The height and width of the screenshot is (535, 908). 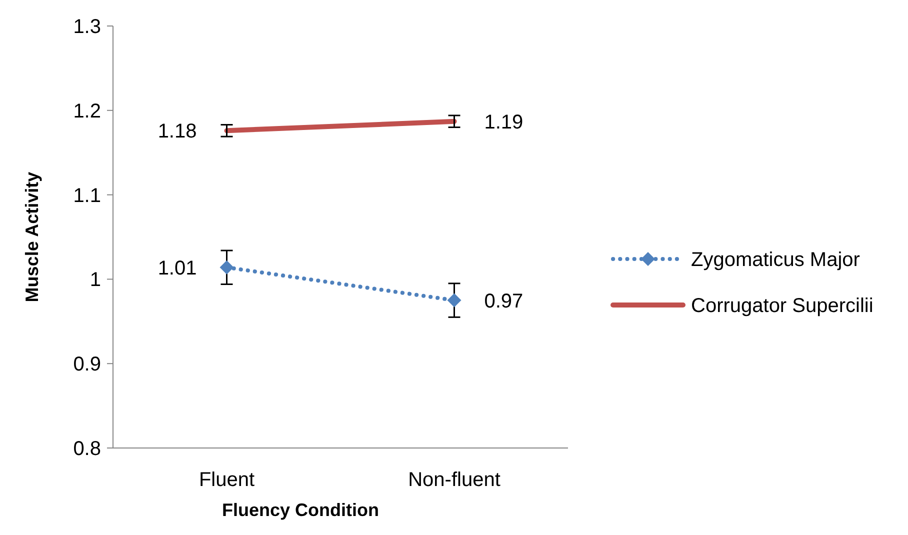 I want to click on data-label: 1.18, so click(x=177, y=131).